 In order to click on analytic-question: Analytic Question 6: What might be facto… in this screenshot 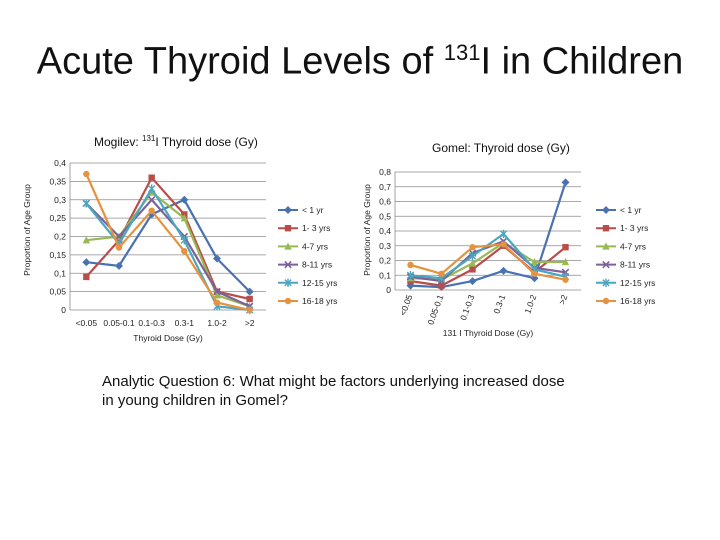, I will do `click(333, 391)`.